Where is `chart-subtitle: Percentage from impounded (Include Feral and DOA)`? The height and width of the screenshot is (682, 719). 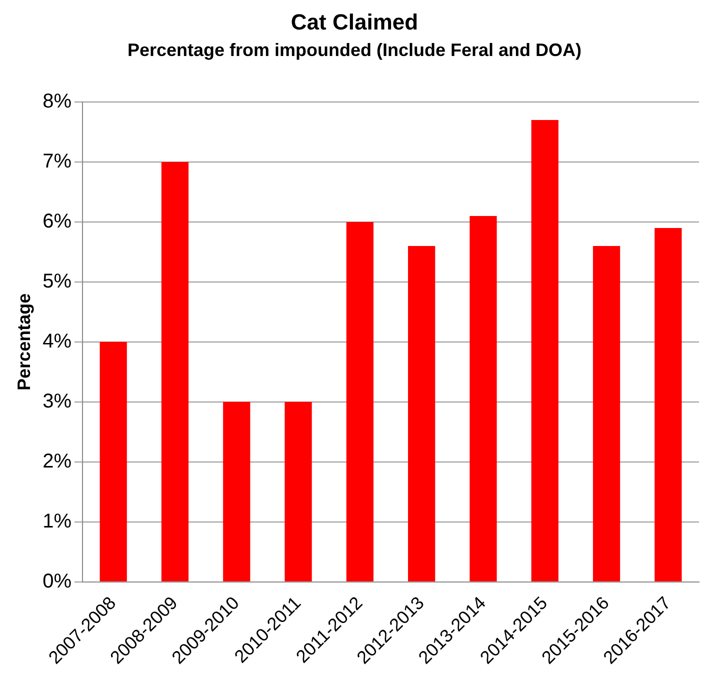
chart-subtitle: Percentage from impounded (Include Feral and DOA) is located at coordinates (354, 50).